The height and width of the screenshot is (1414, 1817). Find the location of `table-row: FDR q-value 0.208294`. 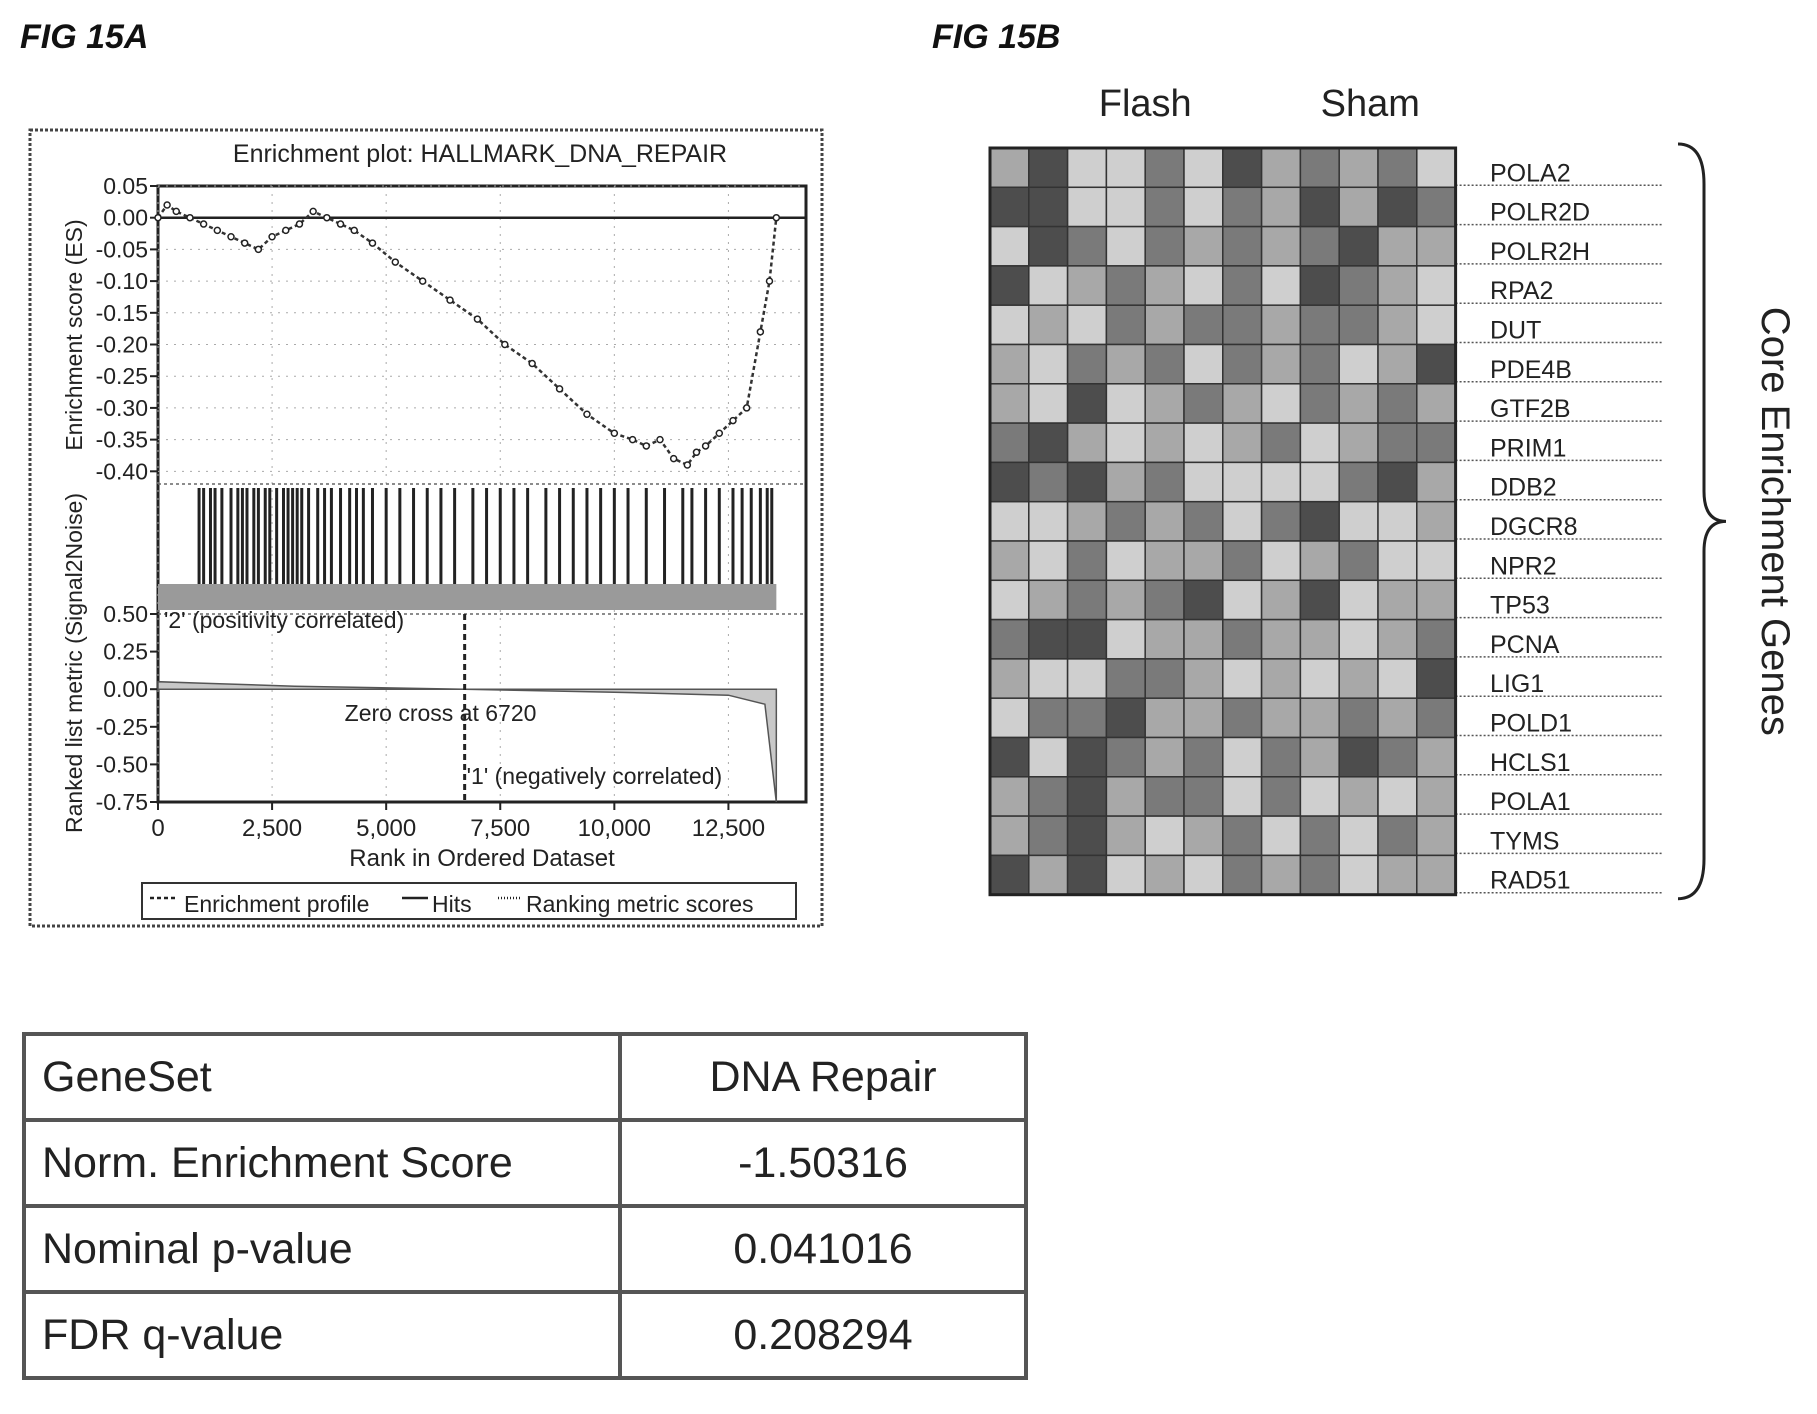

table-row: FDR q-value 0.208294 is located at coordinates (525, 1335).